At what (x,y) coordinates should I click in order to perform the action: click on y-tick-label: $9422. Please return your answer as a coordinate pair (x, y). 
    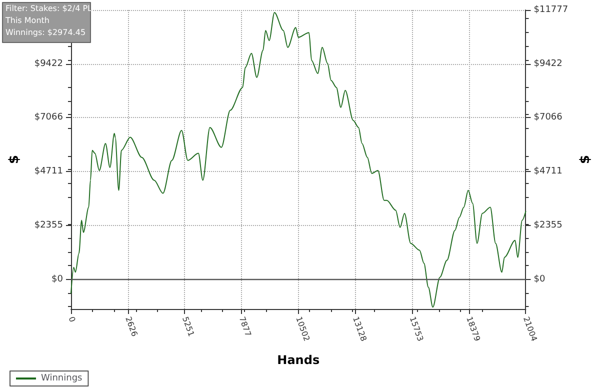
    Looking at the image, I should click on (48, 63).